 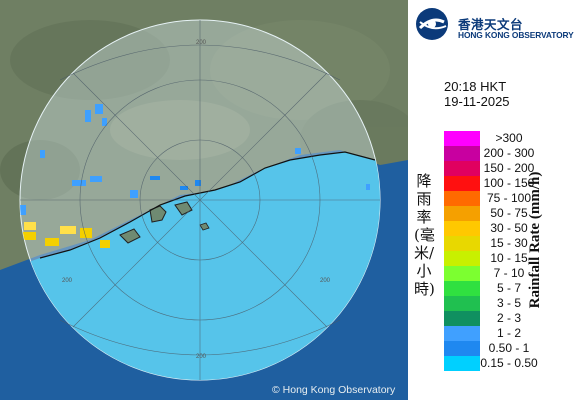 I want to click on legend-label: 0.15 - 0.50, so click(x=509, y=363).